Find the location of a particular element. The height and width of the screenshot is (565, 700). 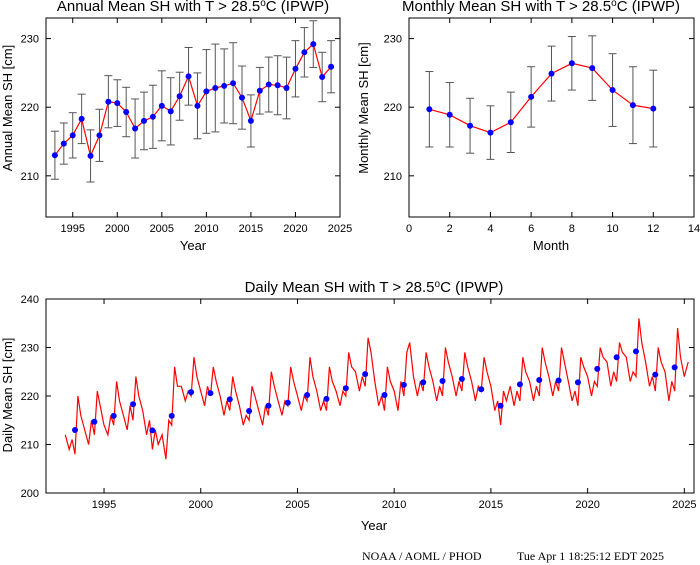

annual-y-tick-label: 230 is located at coordinates (30, 40).